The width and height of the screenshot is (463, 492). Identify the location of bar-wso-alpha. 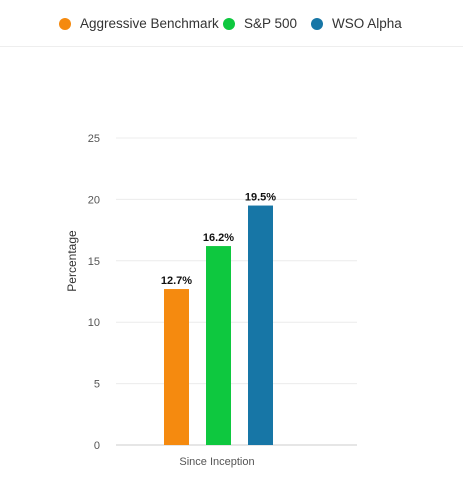
(260, 325).